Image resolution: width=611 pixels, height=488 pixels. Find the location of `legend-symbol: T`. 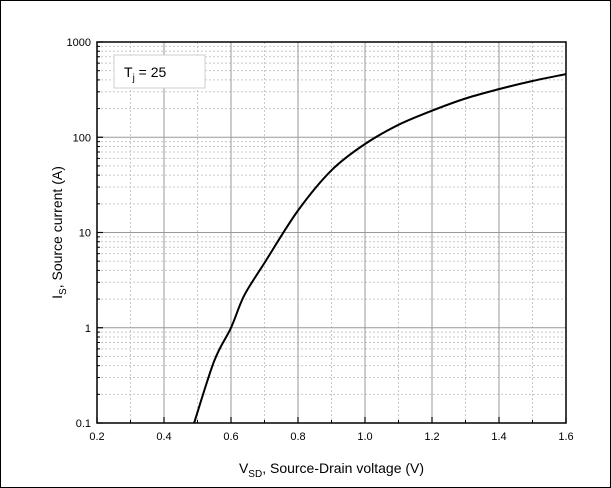

legend-symbol: T is located at coordinates (128, 72).